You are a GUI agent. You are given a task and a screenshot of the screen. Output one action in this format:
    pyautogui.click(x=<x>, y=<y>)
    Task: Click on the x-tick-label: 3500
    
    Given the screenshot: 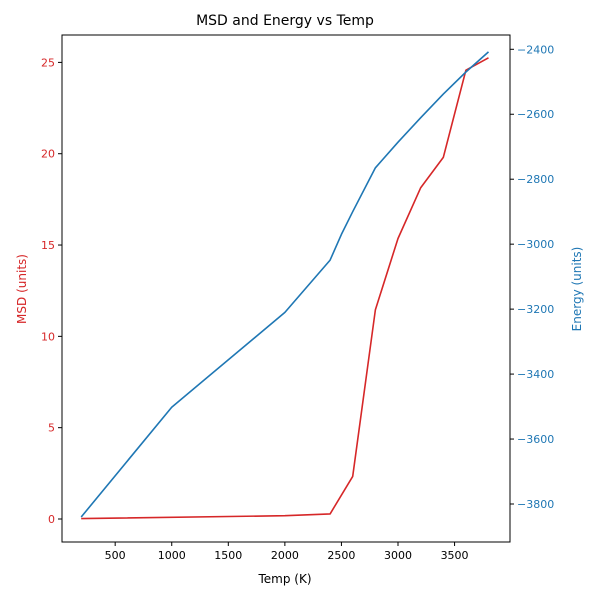 What is the action you would take?
    pyautogui.click(x=455, y=555)
    